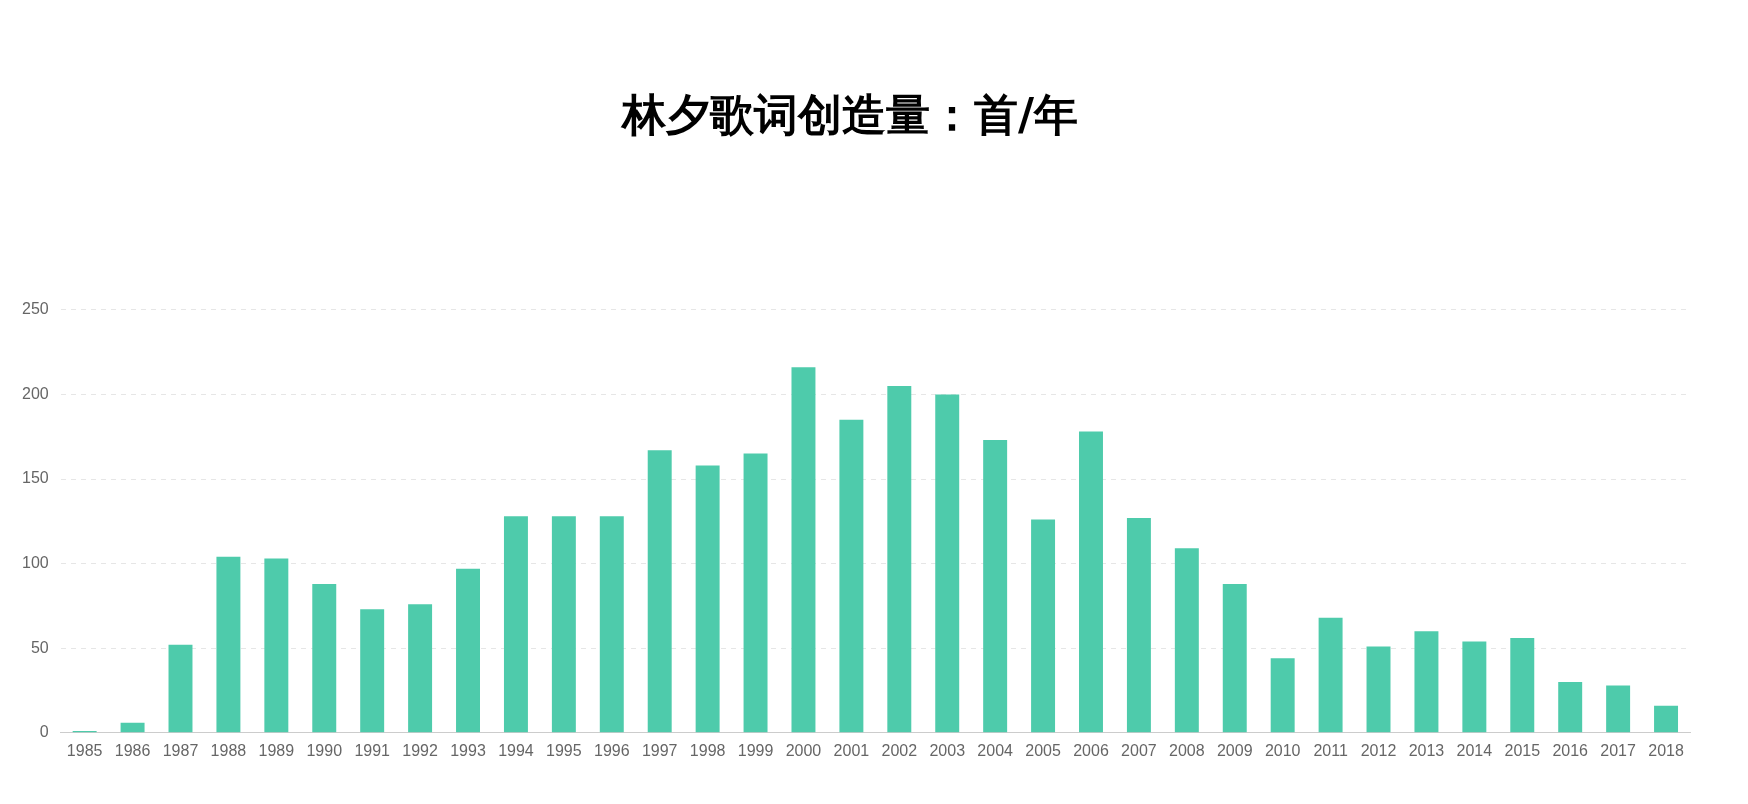 The image size is (1748, 804). I want to click on y-tick-label: 200, so click(35, 393).